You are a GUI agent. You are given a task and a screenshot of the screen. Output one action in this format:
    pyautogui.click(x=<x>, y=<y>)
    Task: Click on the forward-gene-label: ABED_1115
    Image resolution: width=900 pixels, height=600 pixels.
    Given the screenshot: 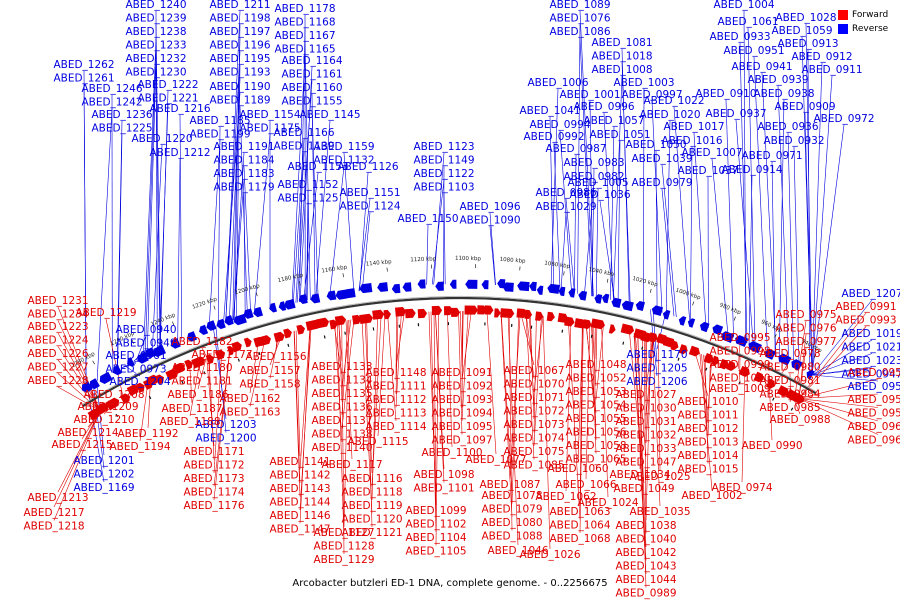 What is the action you would take?
    pyautogui.click(x=377, y=442)
    